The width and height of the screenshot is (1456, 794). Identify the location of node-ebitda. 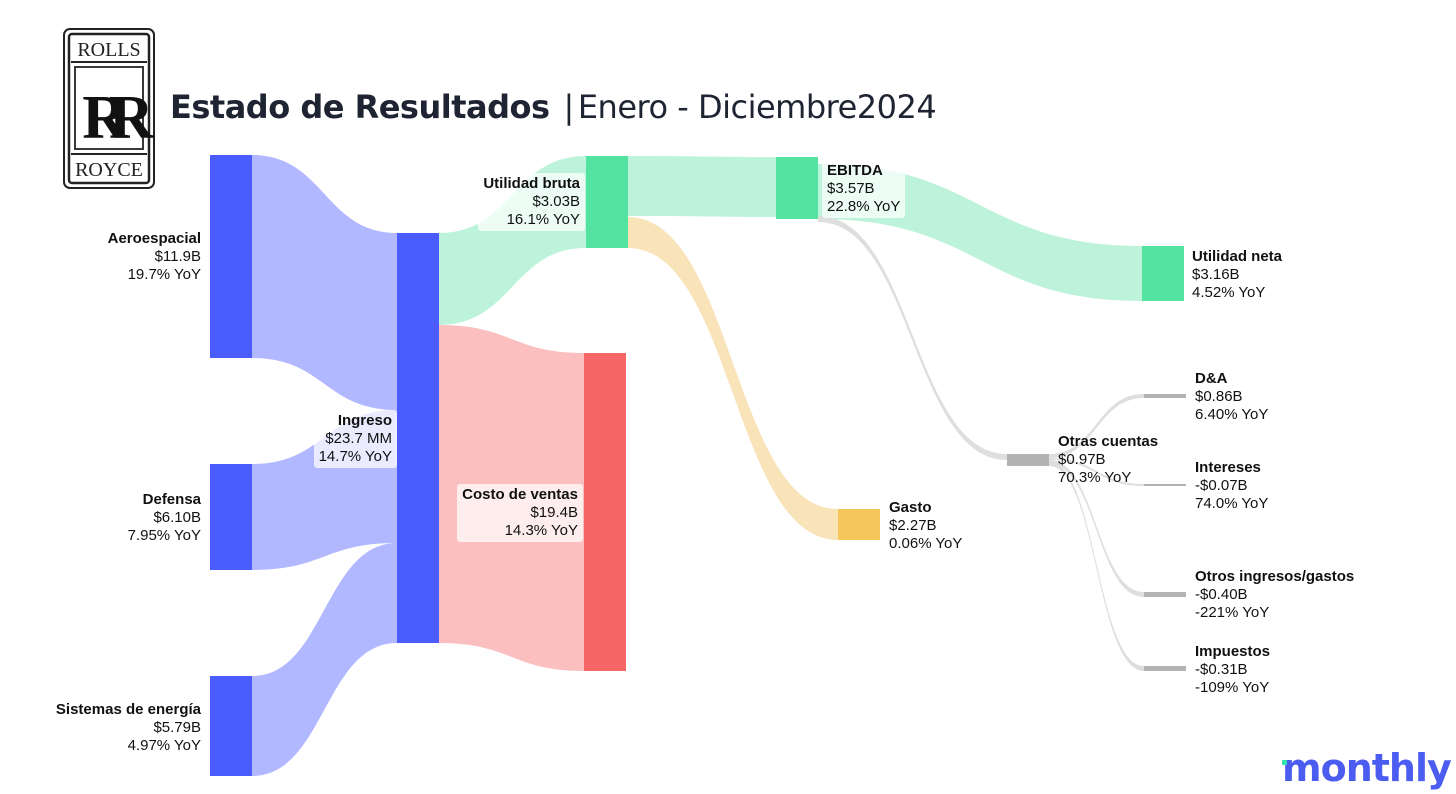
(797, 188).